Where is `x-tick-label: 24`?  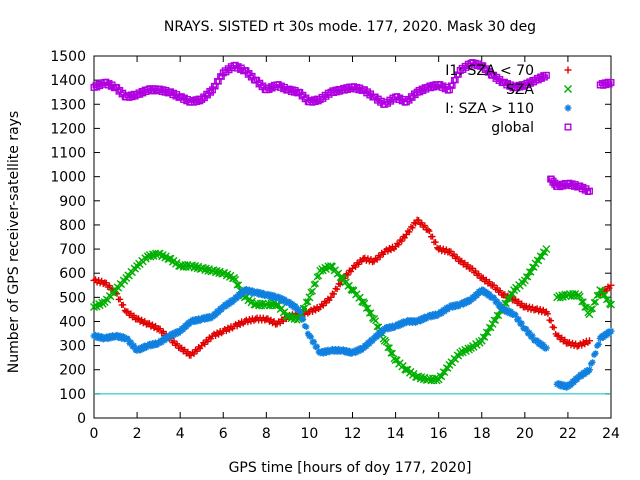 x-tick-label: 24 is located at coordinates (611, 434).